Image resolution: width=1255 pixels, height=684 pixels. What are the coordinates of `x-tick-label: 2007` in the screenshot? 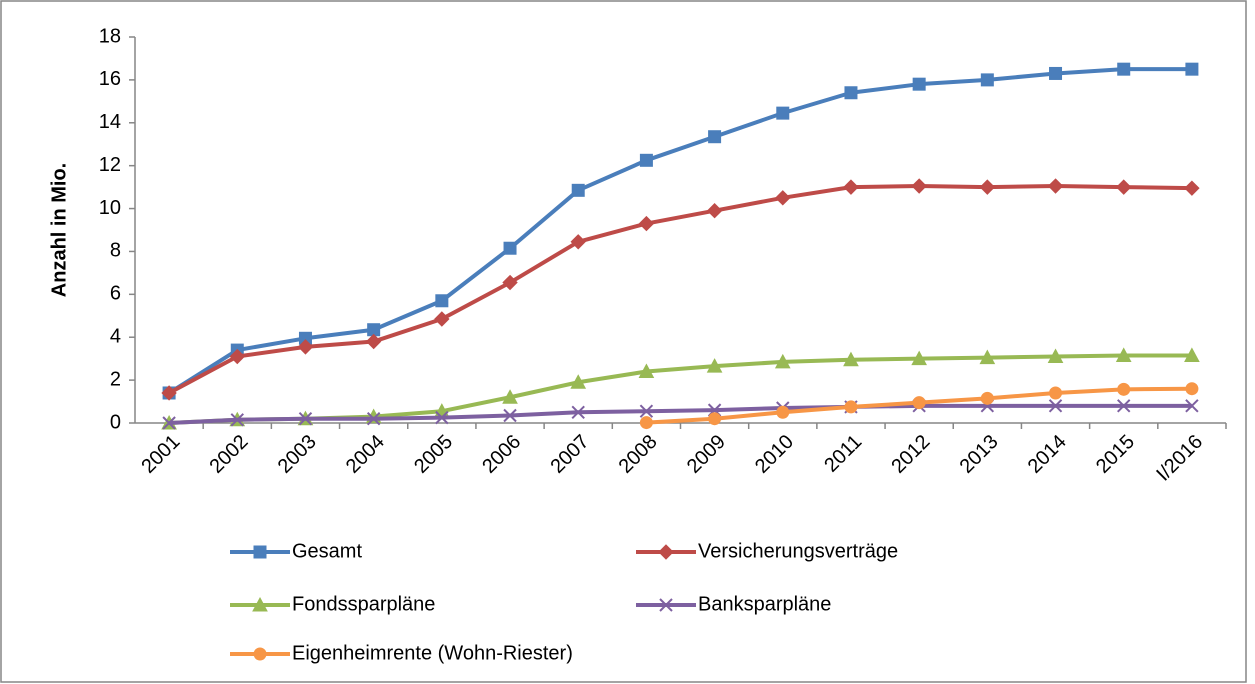 It's located at (569, 454).